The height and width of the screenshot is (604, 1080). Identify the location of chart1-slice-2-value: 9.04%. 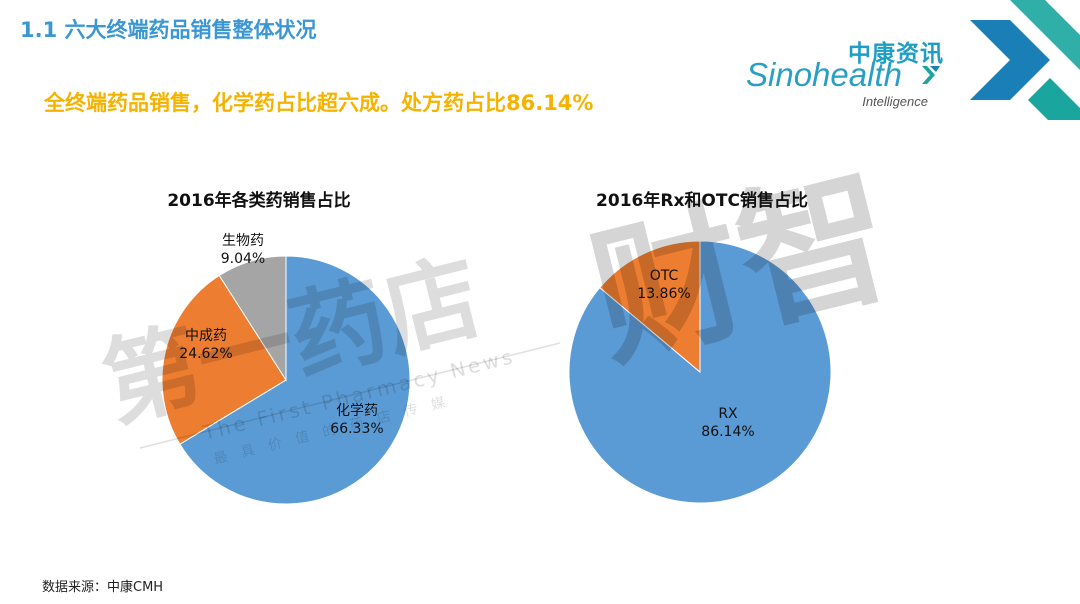
(243, 259).